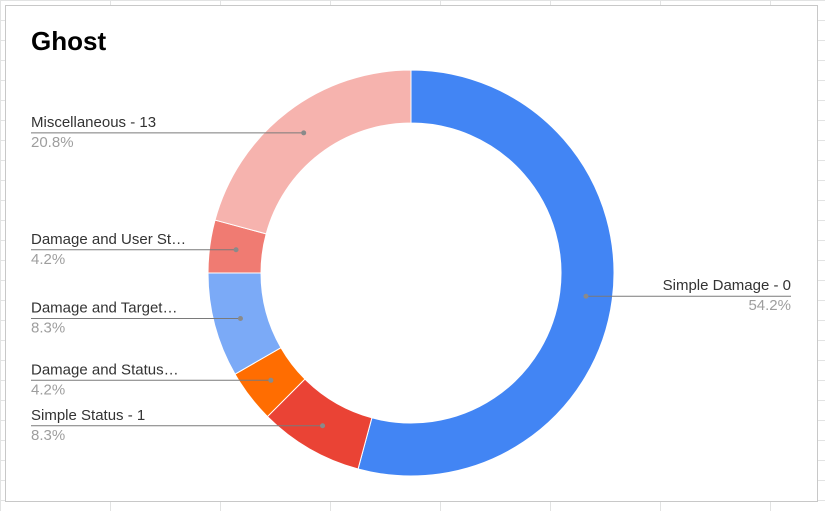 The height and width of the screenshot is (511, 825). Describe the element at coordinates (48, 259) in the screenshot. I see `slice-percent-damage-and-user-st: 4.2%` at that location.